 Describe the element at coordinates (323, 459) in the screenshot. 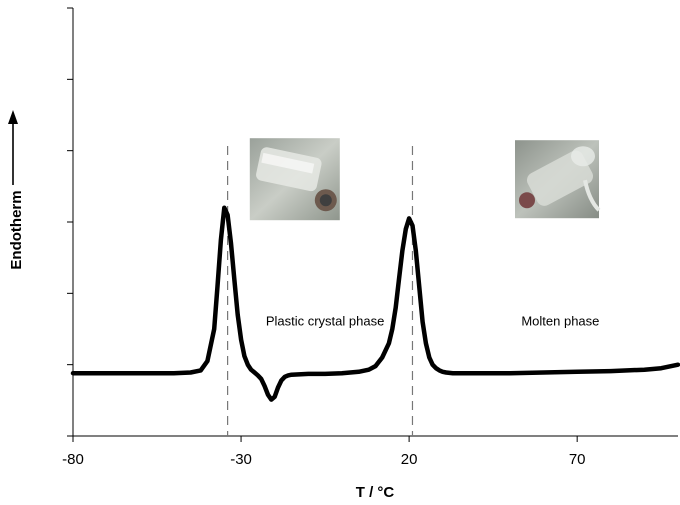

I see `x-tick-labels: -80 -30 20 70` at that location.